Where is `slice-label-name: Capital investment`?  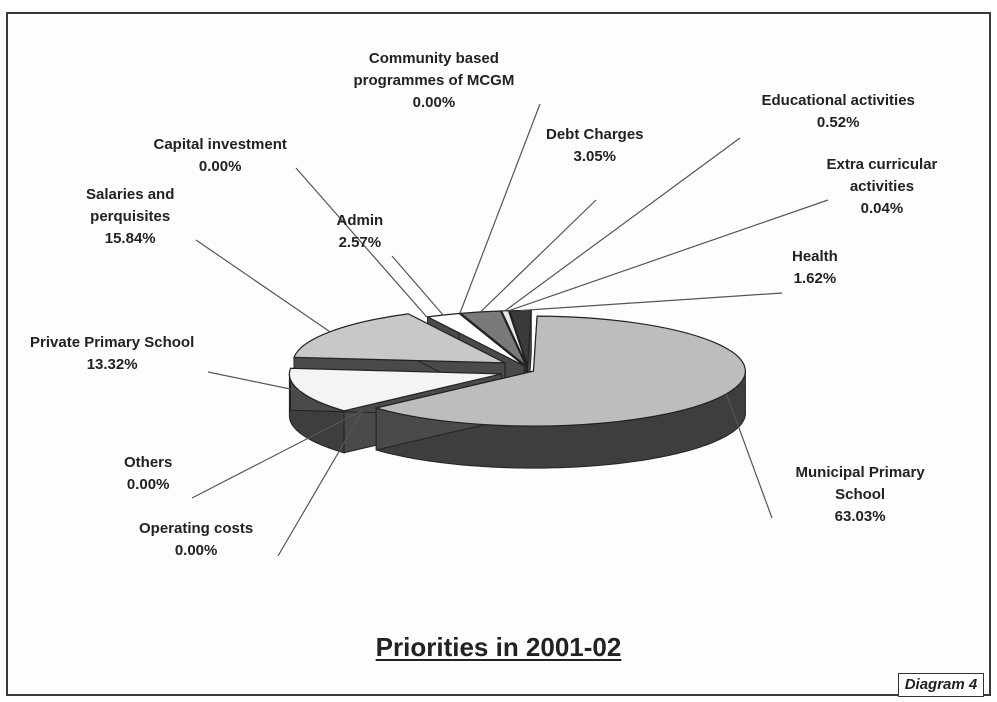 slice-label-name: Capital investment is located at coordinates (220, 144).